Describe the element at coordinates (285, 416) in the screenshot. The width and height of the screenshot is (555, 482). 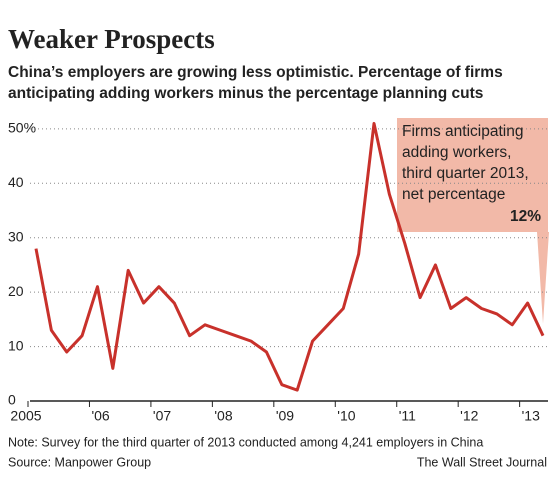
I see `x-tick-label: '09` at that location.